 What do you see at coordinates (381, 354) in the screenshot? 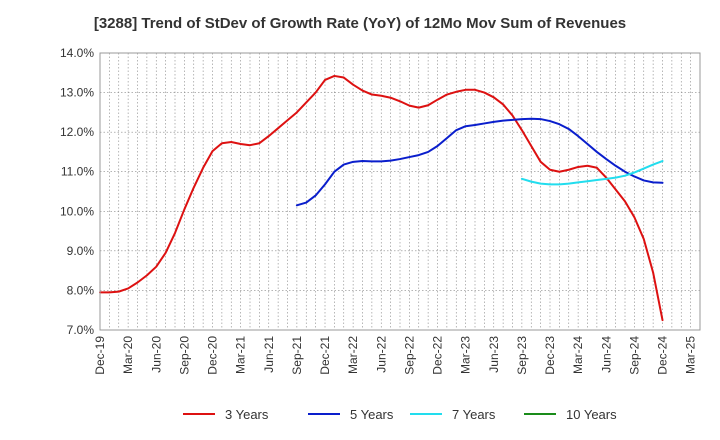
I see `x-tick-label: Jun-22` at bounding box center [381, 354].